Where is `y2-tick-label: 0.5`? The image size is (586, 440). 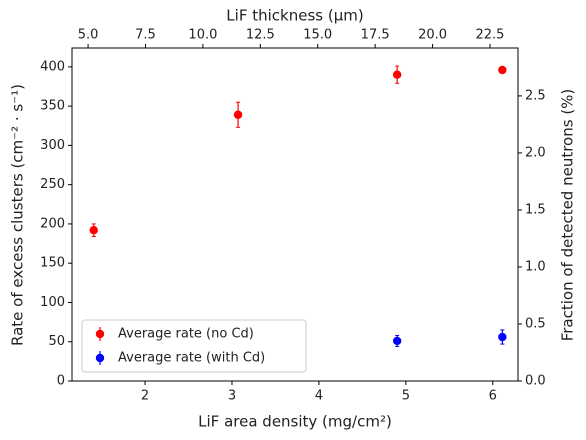 y2-tick-label: 0.5 is located at coordinates (535, 323).